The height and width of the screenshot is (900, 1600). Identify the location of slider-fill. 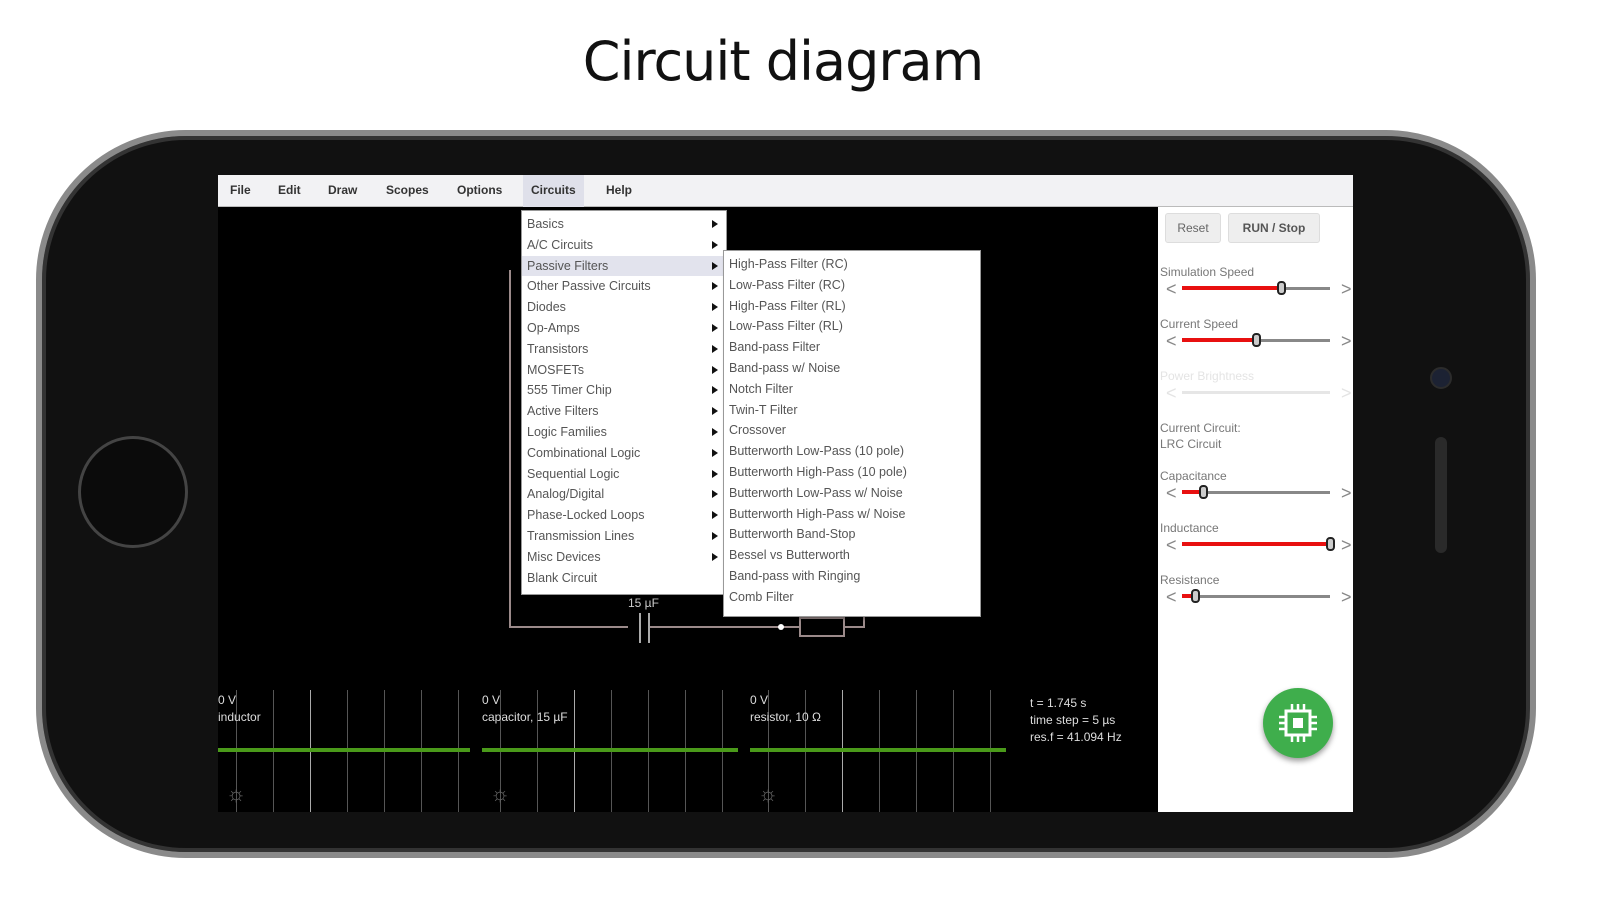
(1219, 340).